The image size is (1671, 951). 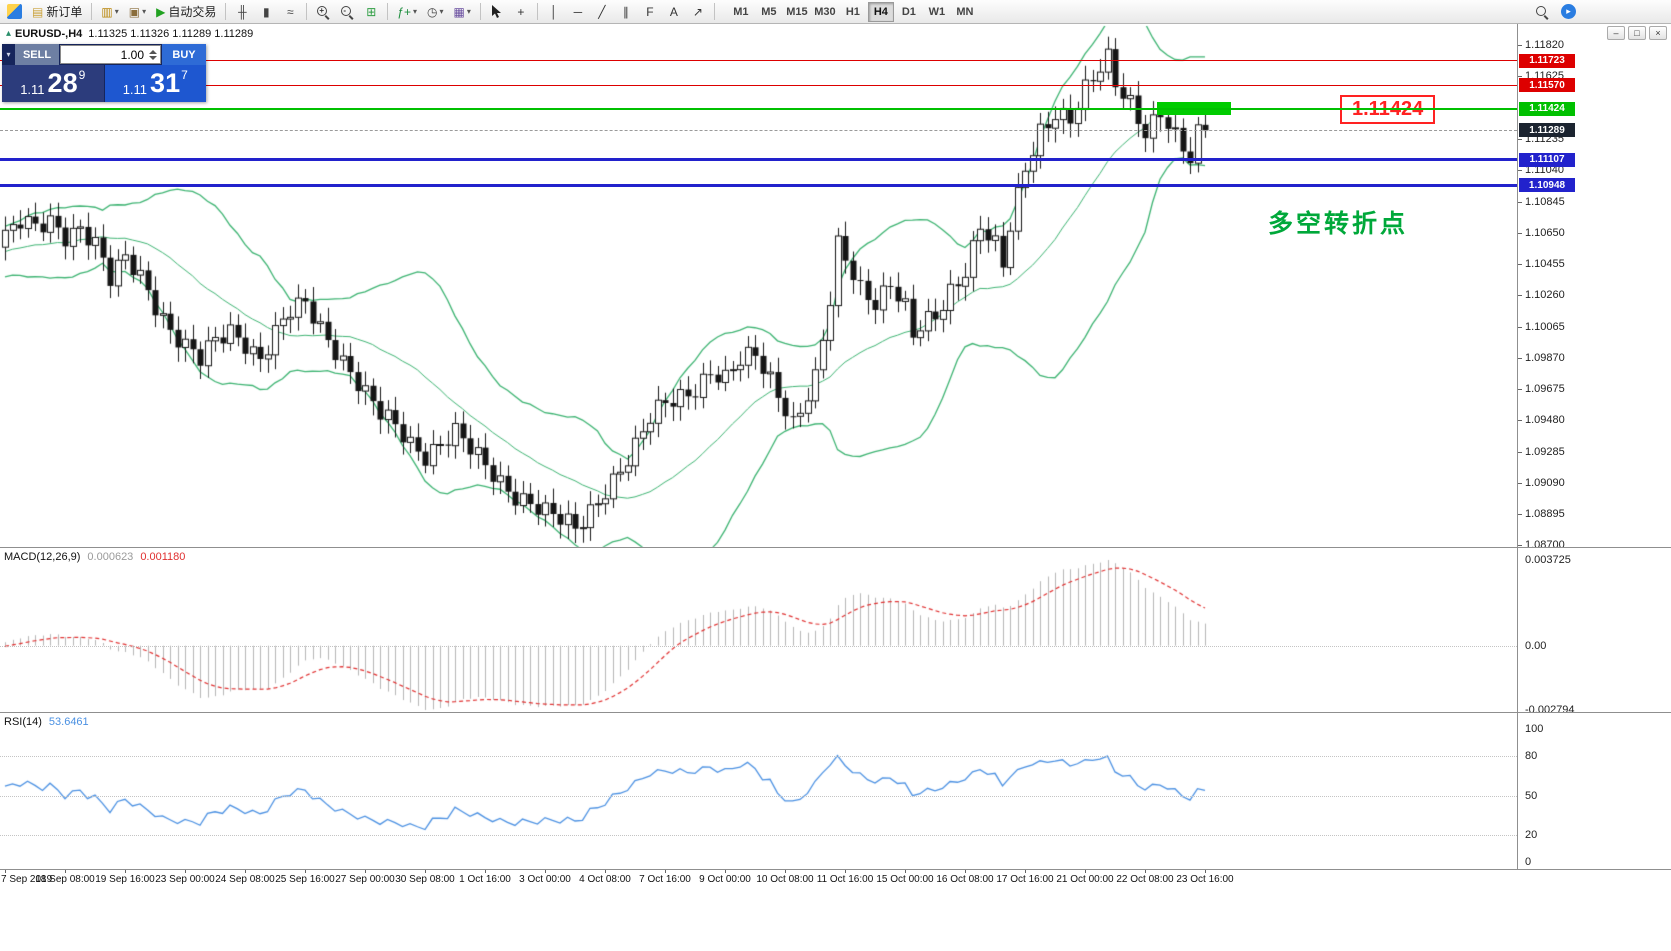 What do you see at coordinates (1145, 879) in the screenshot?
I see `date-label: 22 Oct 08:00` at bounding box center [1145, 879].